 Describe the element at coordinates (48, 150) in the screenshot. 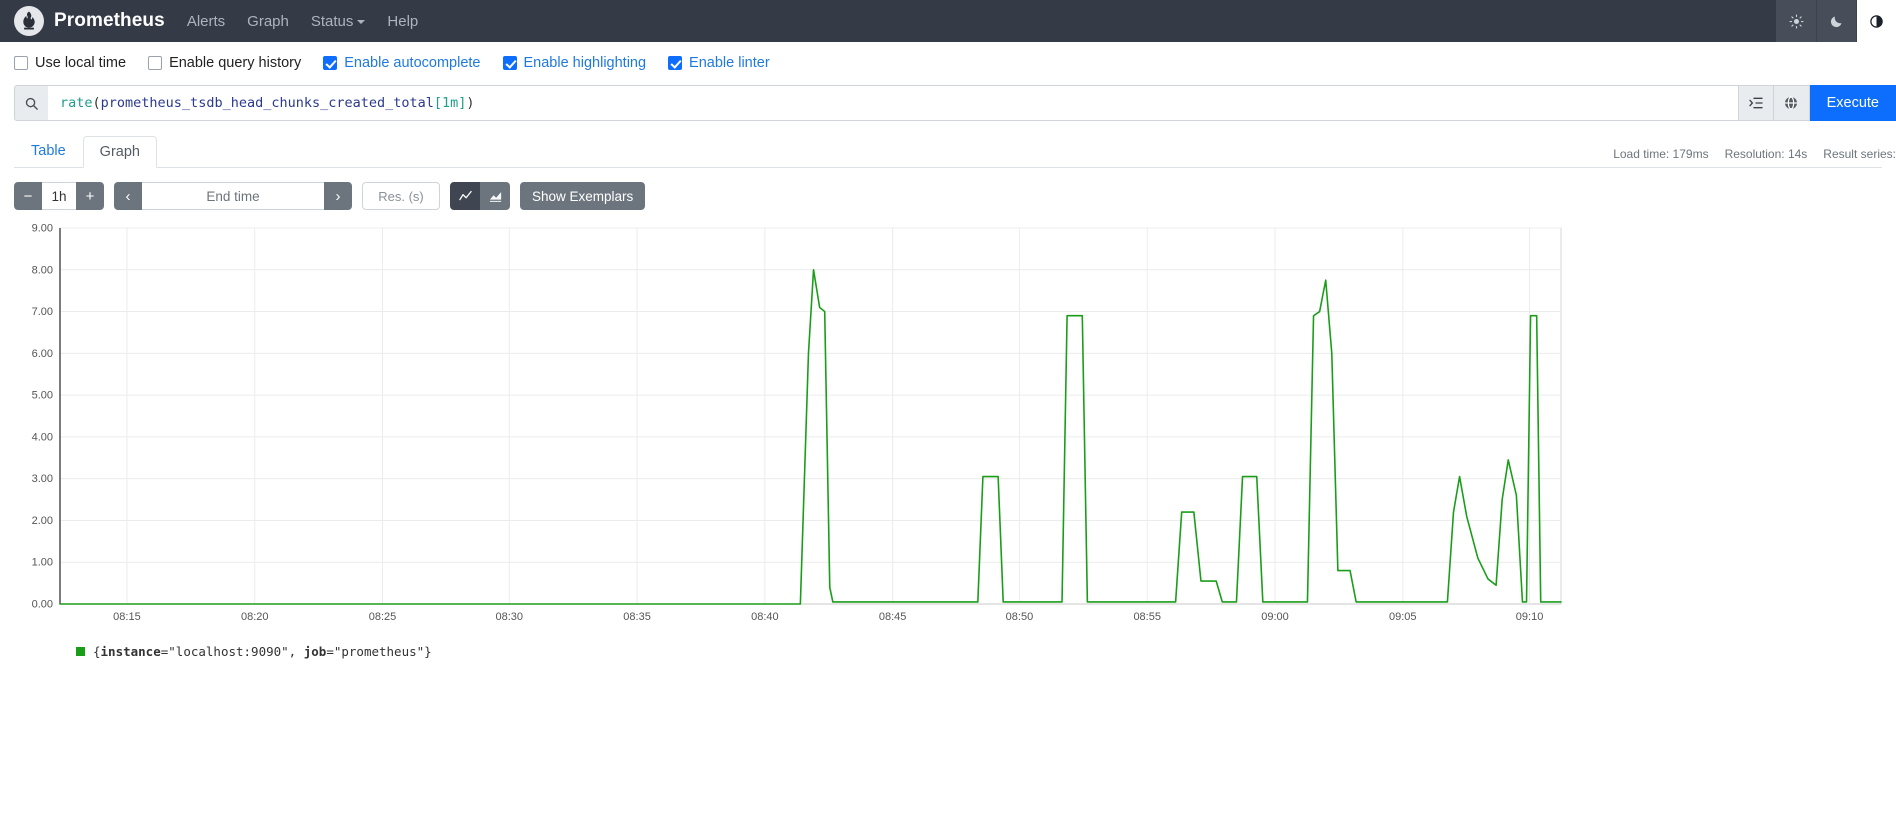

I see `tab-table: Table` at that location.